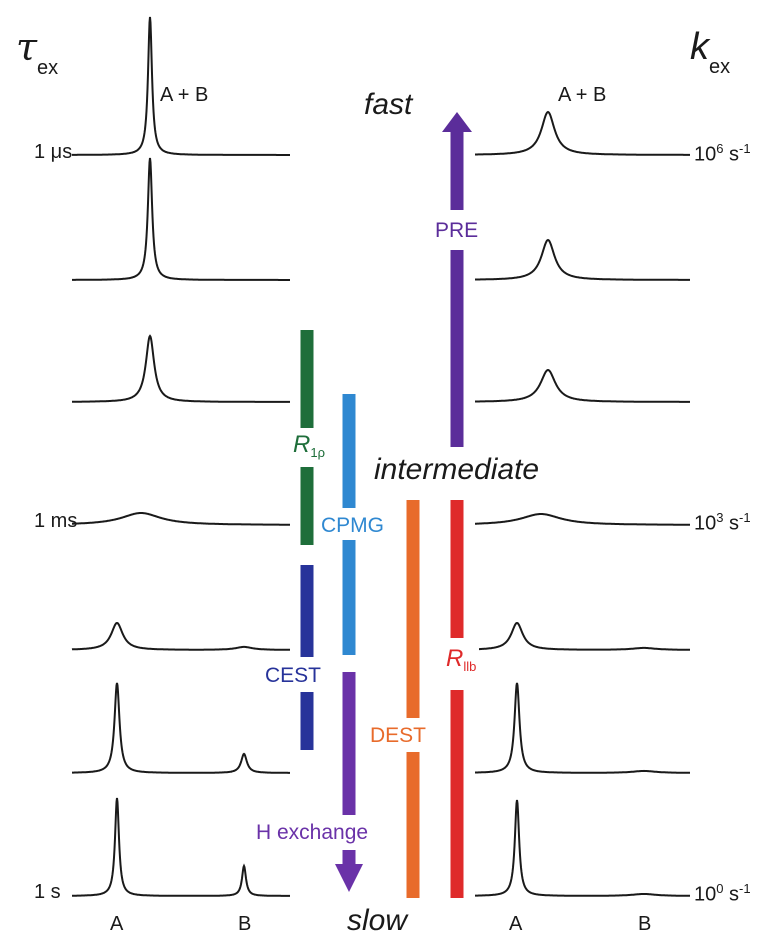 The height and width of the screenshot is (943, 765). What do you see at coordinates (349, 878) in the screenshot?
I see `slow-arrowhead` at bounding box center [349, 878].